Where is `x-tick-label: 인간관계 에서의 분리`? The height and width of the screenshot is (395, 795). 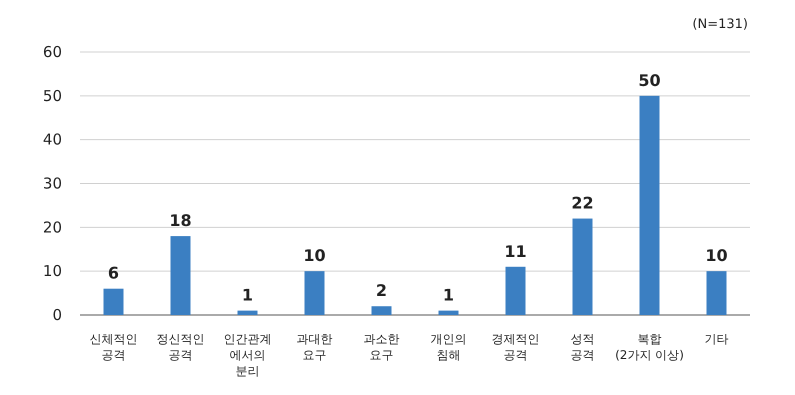
x-tick-label: 인간관계 에서의 분리 is located at coordinates (248, 355).